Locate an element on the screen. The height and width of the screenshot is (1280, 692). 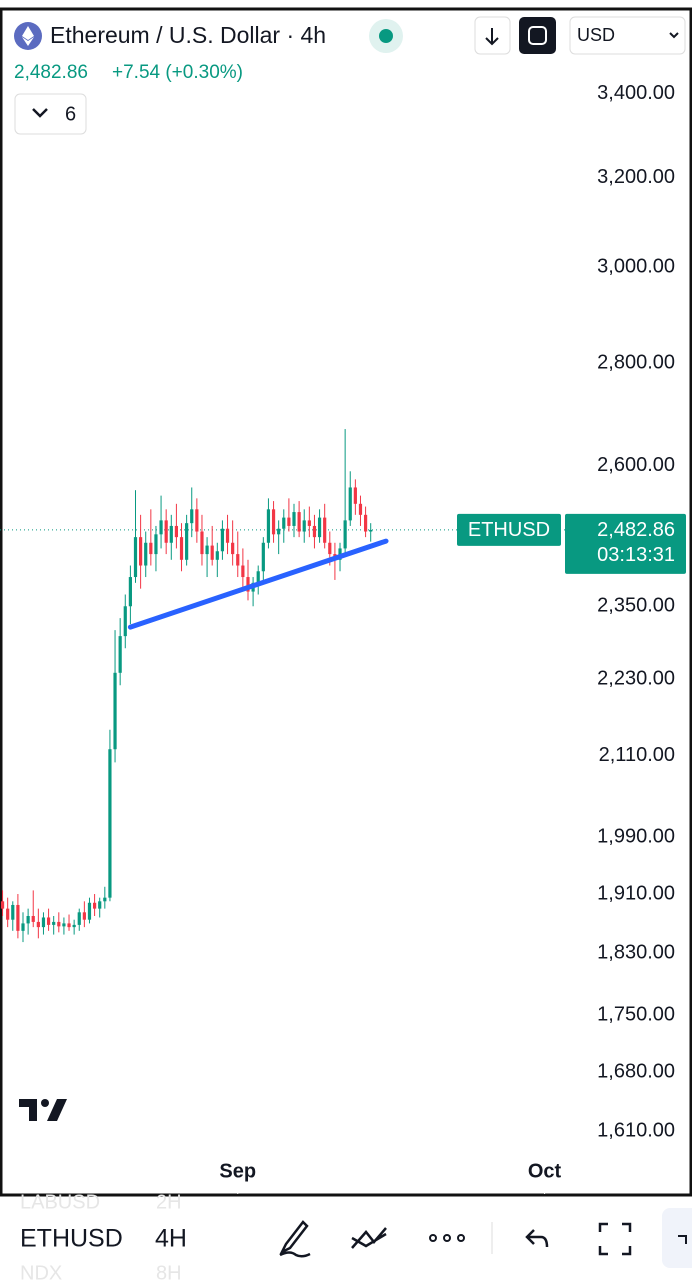
currency: USD is located at coordinates (596, 35).